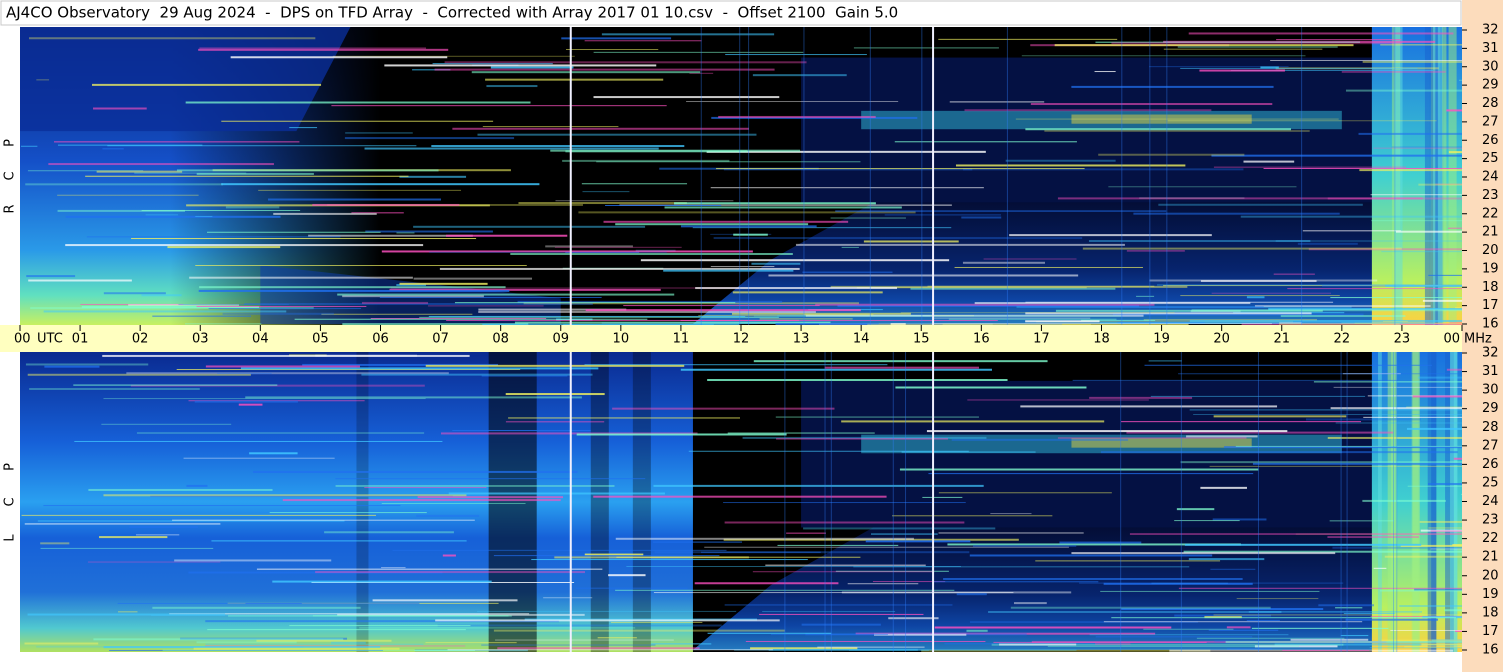 The width and height of the screenshot is (1503, 672). Describe the element at coordinates (1490, 538) in the screenshot. I see `y-tick-label: 22` at that location.